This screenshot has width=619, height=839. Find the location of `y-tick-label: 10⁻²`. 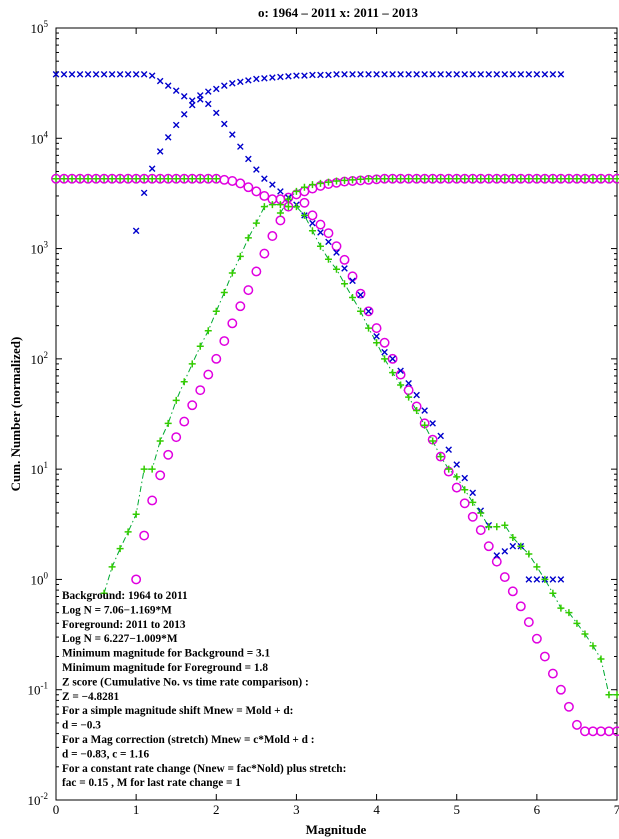

y-tick-label: 10⁻² is located at coordinates (38, 799).